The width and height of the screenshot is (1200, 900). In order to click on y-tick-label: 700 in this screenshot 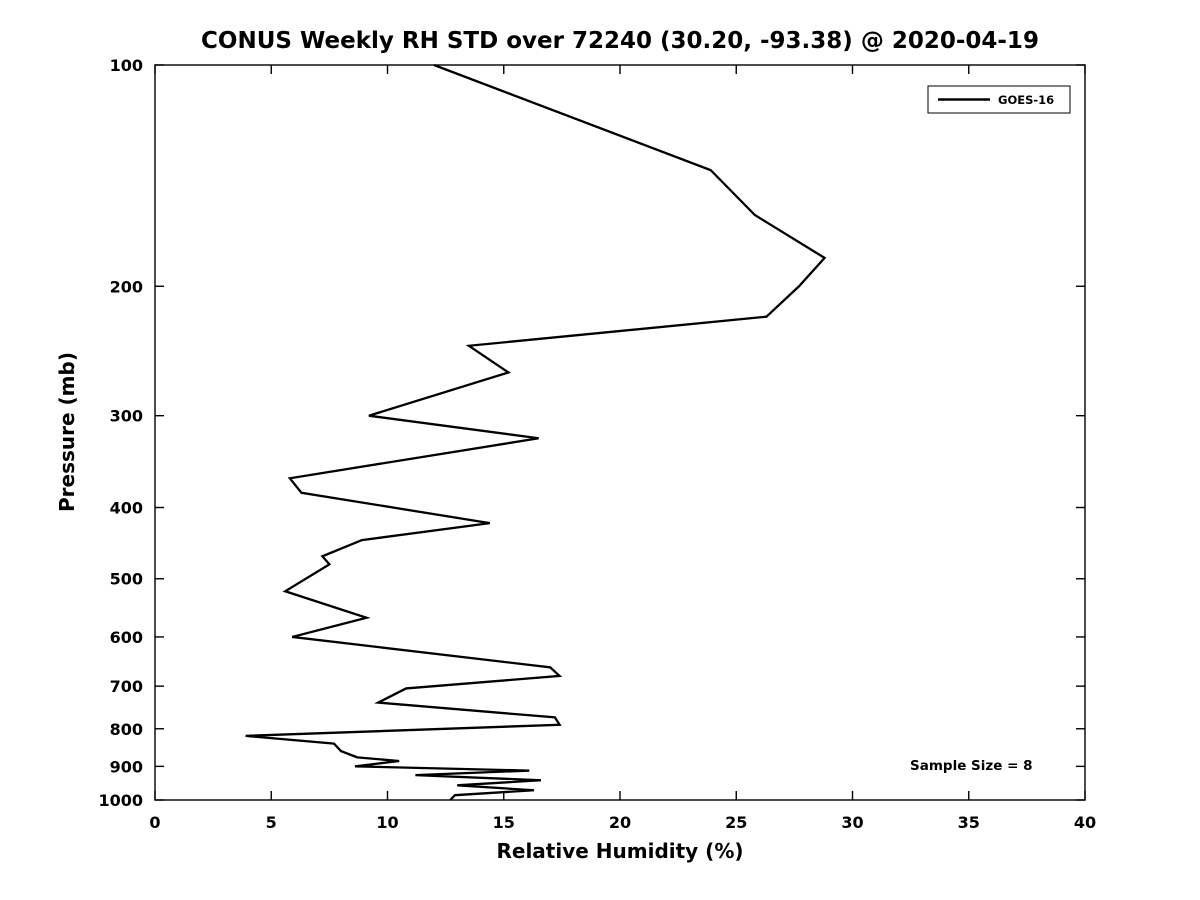, I will do `click(126, 686)`.